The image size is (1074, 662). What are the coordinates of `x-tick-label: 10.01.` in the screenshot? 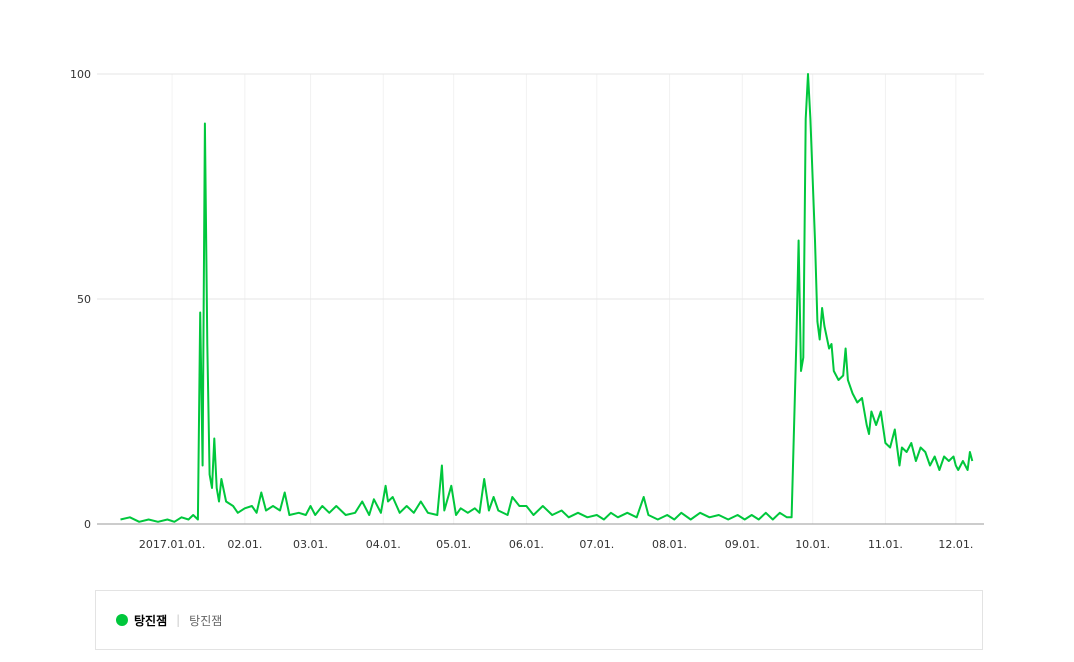 It's located at (812, 544).